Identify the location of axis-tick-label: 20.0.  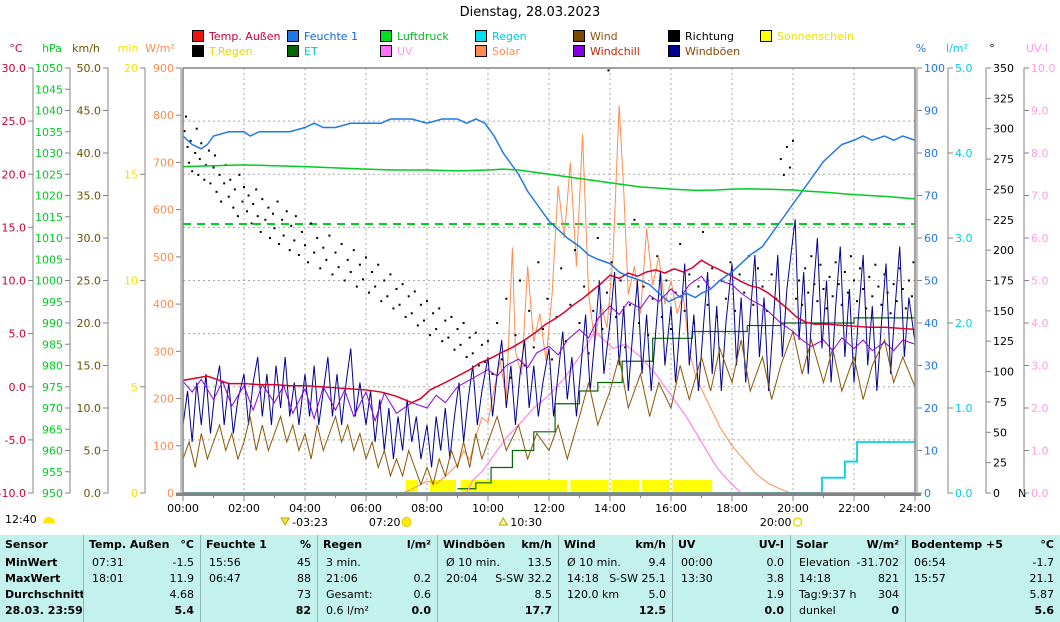
(89, 323).